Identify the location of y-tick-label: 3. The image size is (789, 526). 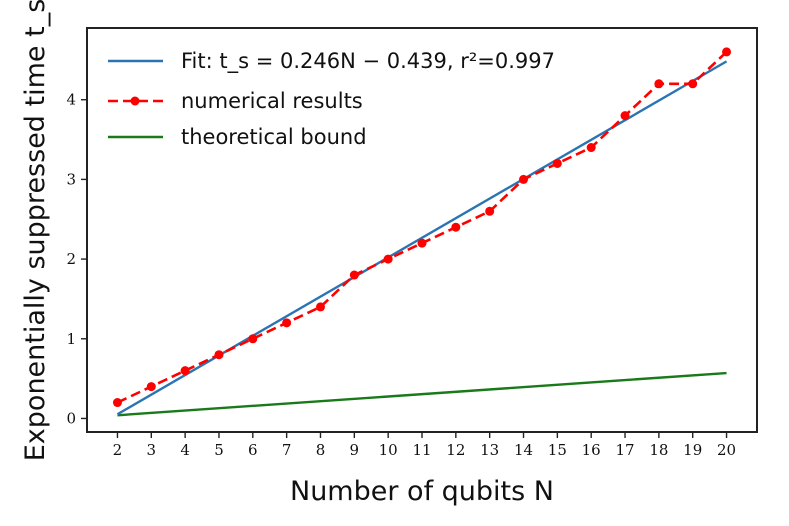
(71, 179).